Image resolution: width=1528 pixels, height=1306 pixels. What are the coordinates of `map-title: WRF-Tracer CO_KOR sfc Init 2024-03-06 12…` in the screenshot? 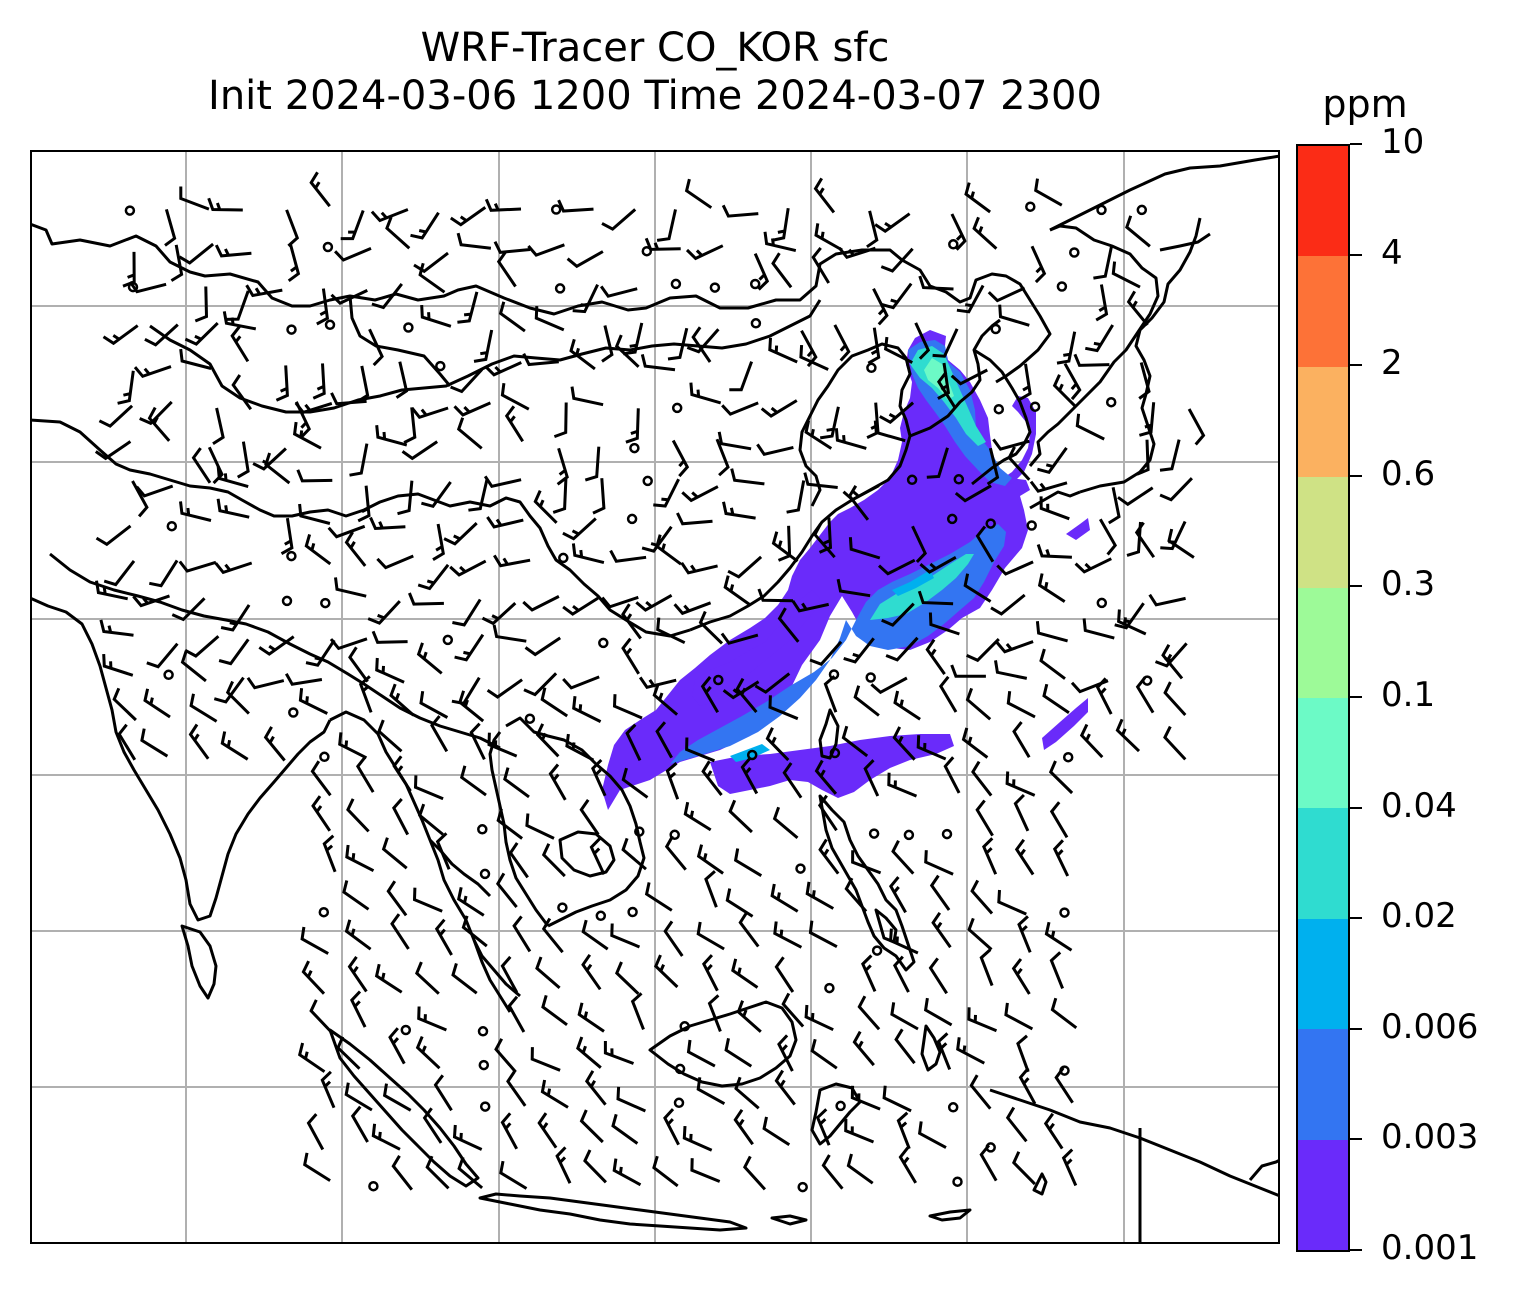 It's located at (655, 72).